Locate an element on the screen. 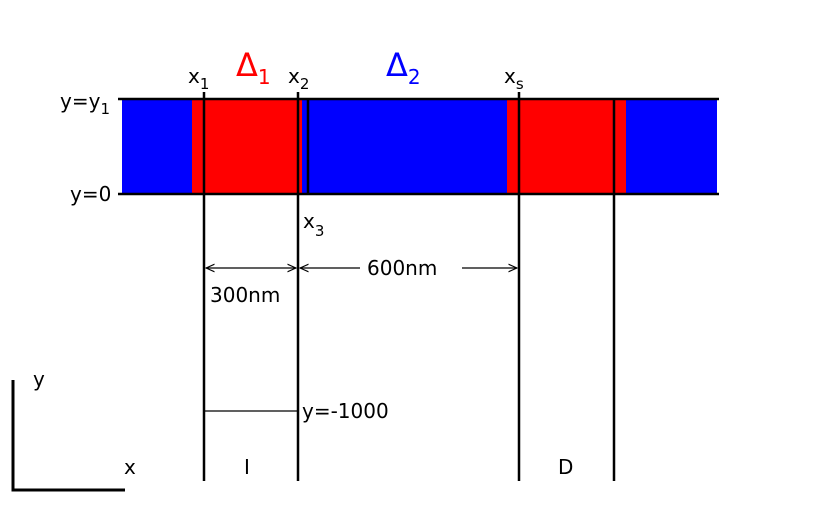  delta2-label: Δ2 is located at coordinates (403, 67).